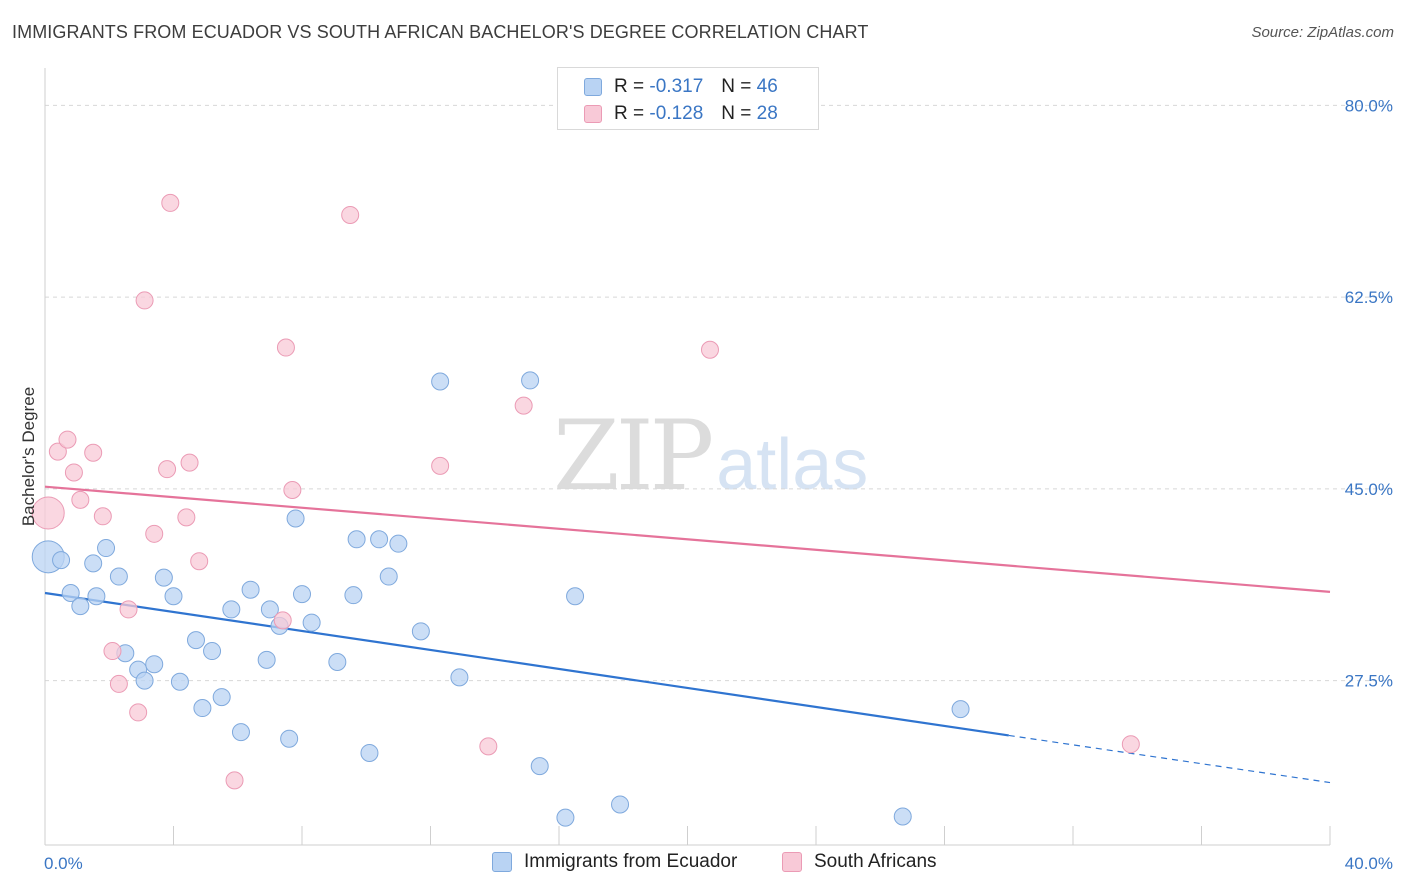 The image size is (1406, 892). Describe the element at coordinates (792, 465) in the screenshot. I see `watermark-atlas: atlas` at that location.